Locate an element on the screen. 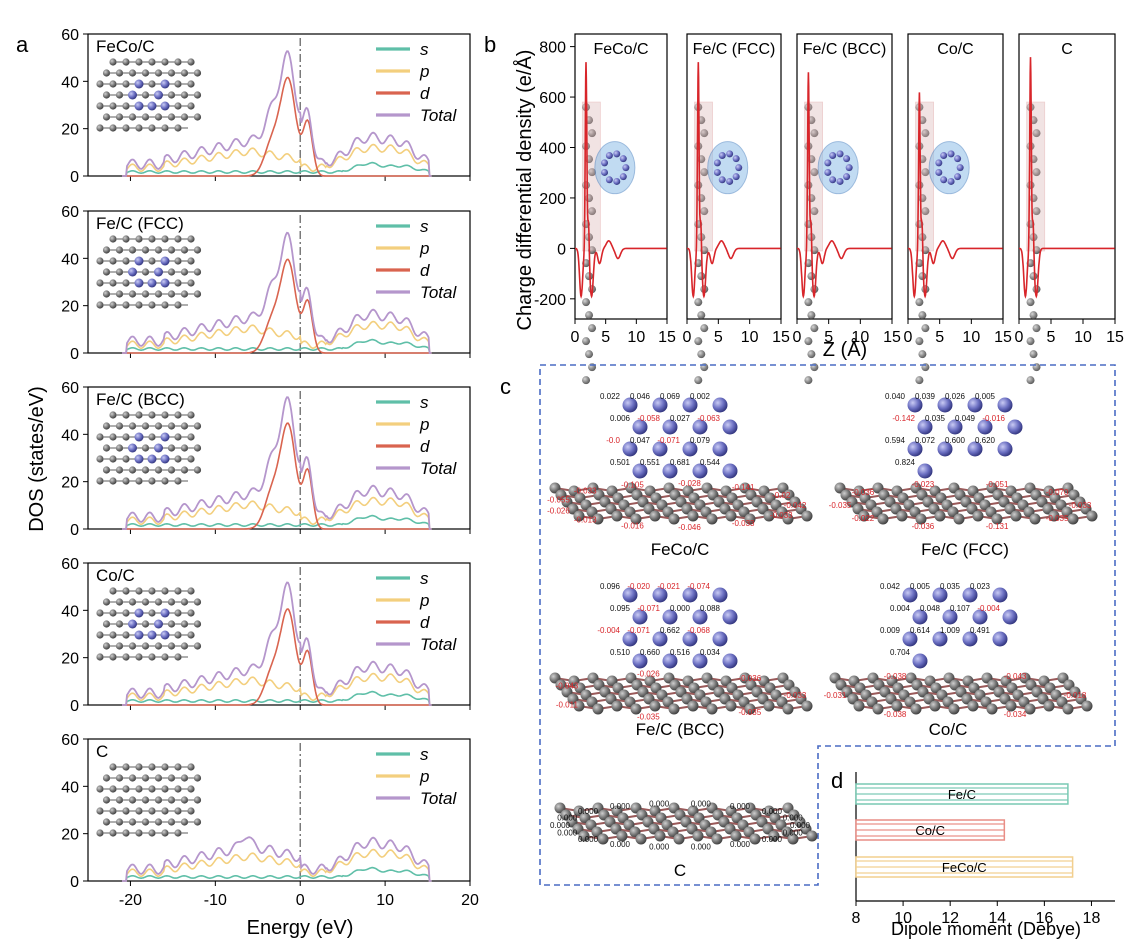  charge-subplot: 0 5 10 15 FeCo/C is located at coordinates (623, 209).